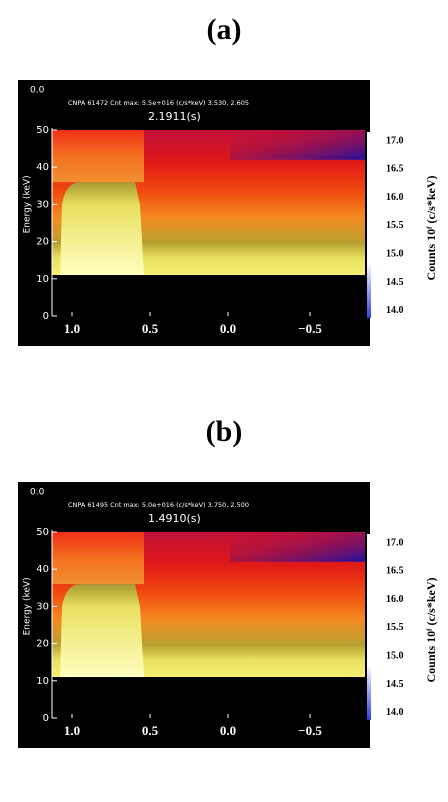 Image resolution: width=448 pixels, height=802 pixels. What do you see at coordinates (174, 116) in the screenshot?
I see `time-label: 2.1911(s)` at bounding box center [174, 116].